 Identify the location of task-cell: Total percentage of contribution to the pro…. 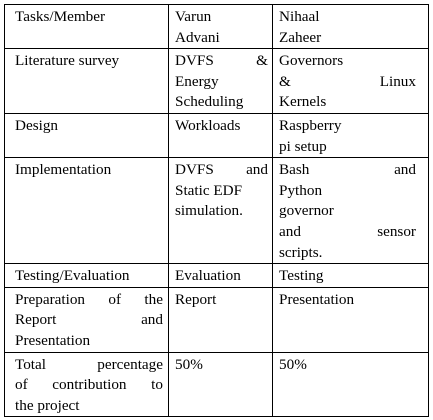
(86, 384).